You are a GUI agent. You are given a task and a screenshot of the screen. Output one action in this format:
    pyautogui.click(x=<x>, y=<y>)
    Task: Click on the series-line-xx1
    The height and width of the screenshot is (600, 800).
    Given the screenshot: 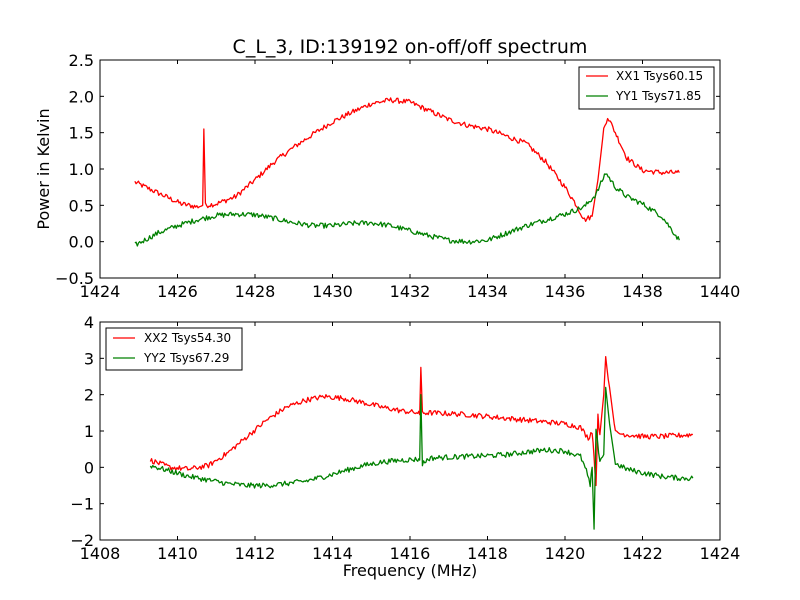 What is the action you would take?
    pyautogui.click(x=407, y=159)
    